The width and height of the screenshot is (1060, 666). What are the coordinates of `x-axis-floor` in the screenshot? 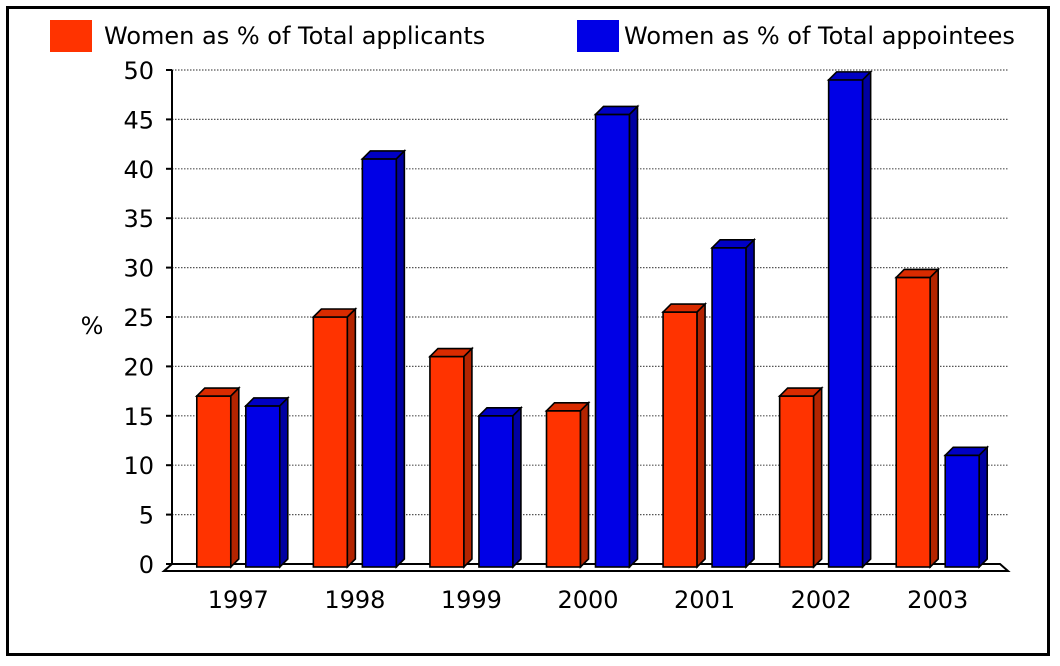 It's located at (586, 567).